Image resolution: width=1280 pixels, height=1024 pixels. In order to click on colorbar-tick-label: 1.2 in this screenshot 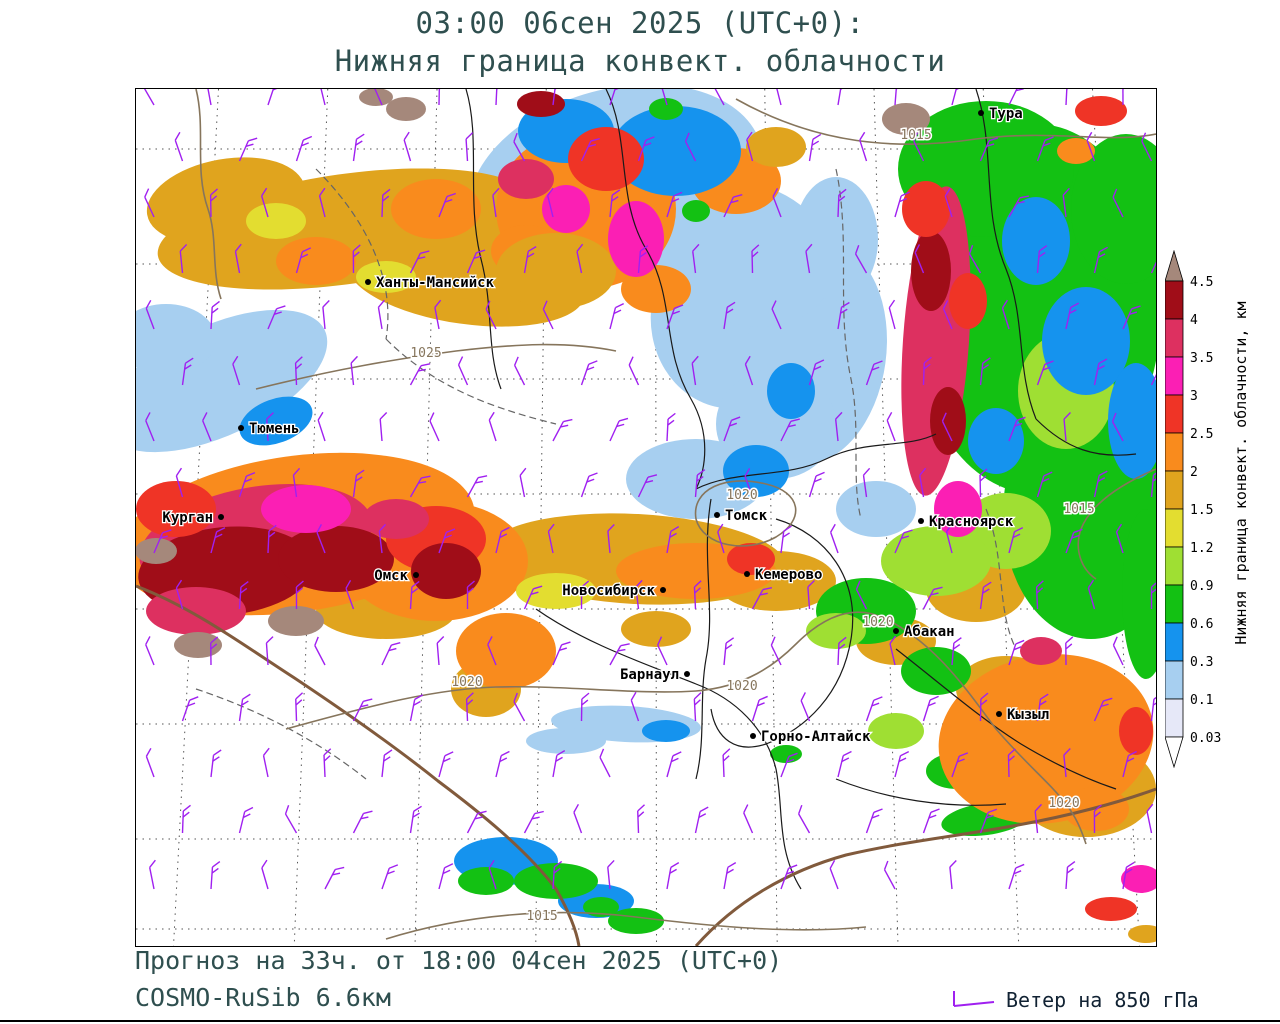, I will do `click(1201, 548)`.